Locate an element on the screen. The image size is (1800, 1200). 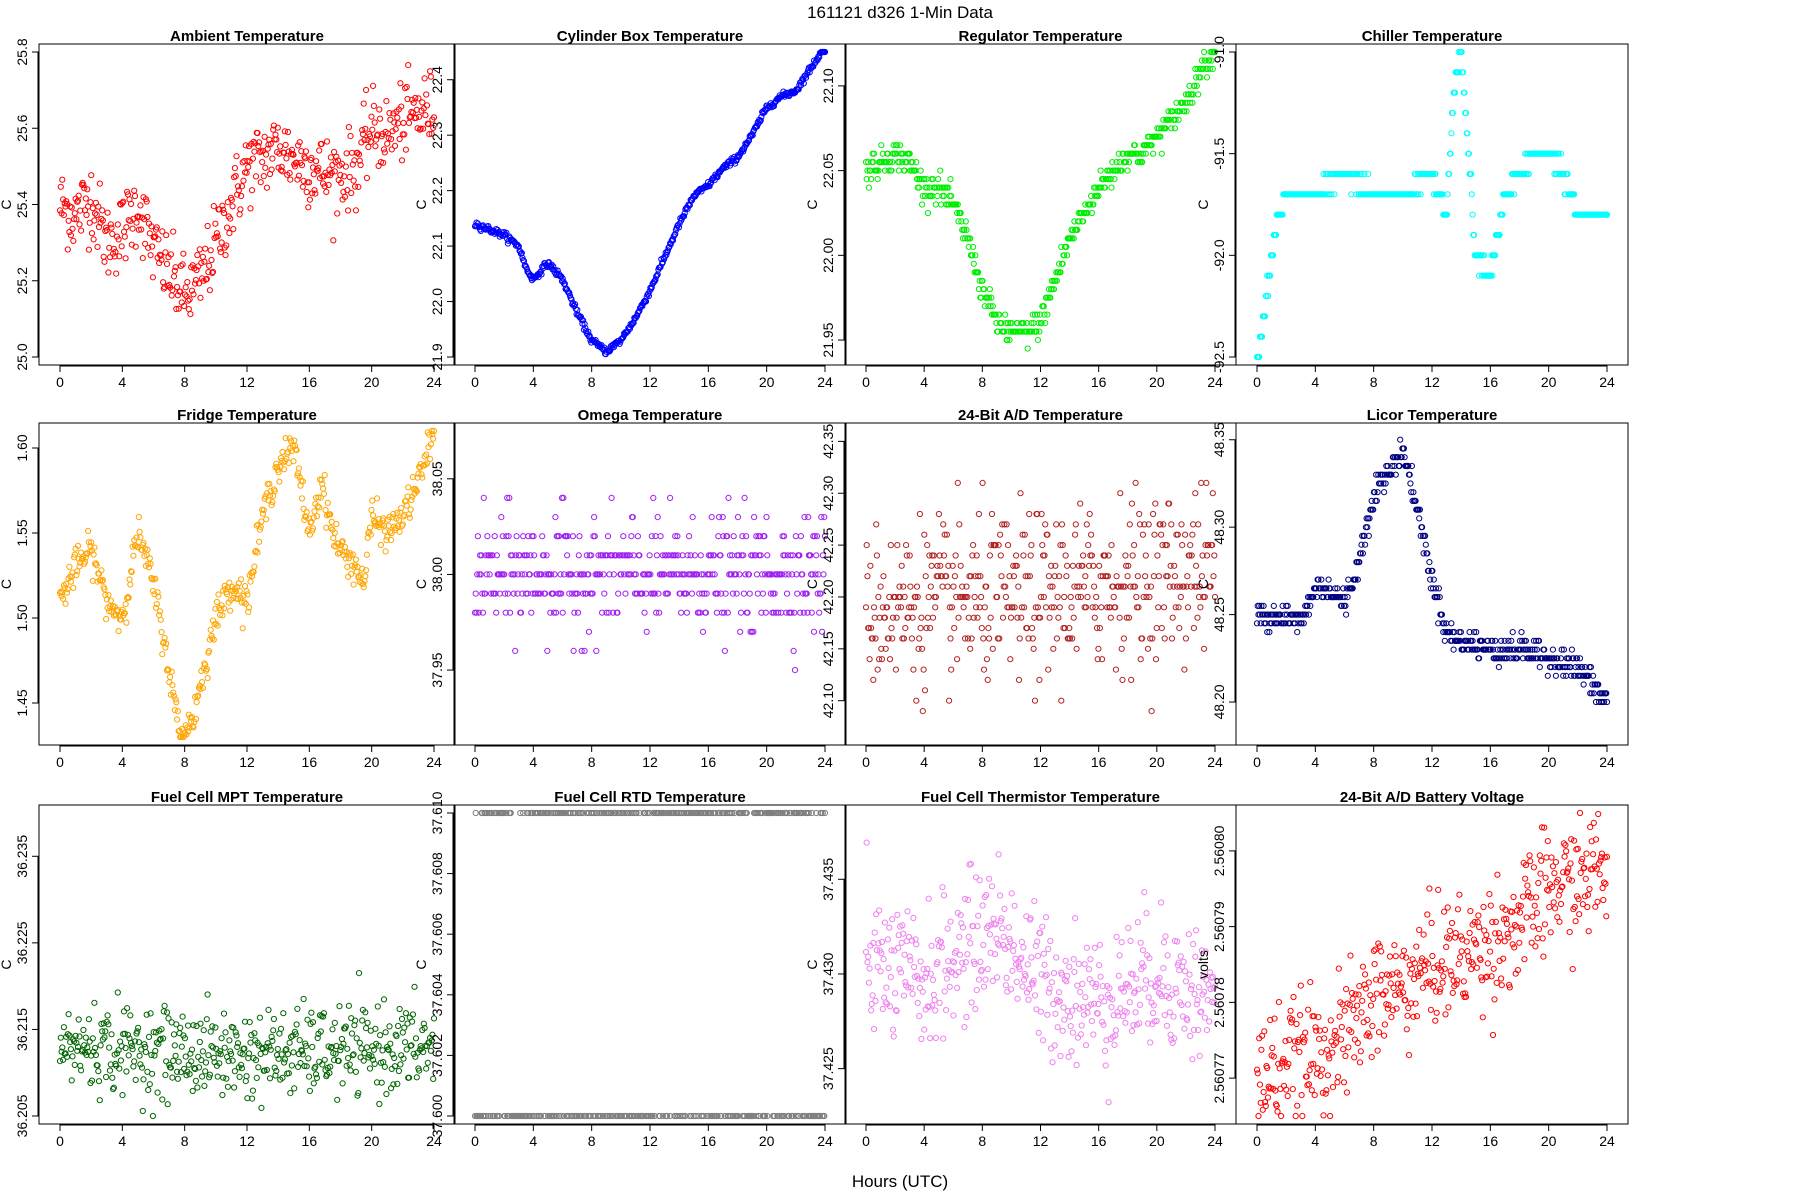
y-tick-label: 36.225 is located at coordinates (22, 942).